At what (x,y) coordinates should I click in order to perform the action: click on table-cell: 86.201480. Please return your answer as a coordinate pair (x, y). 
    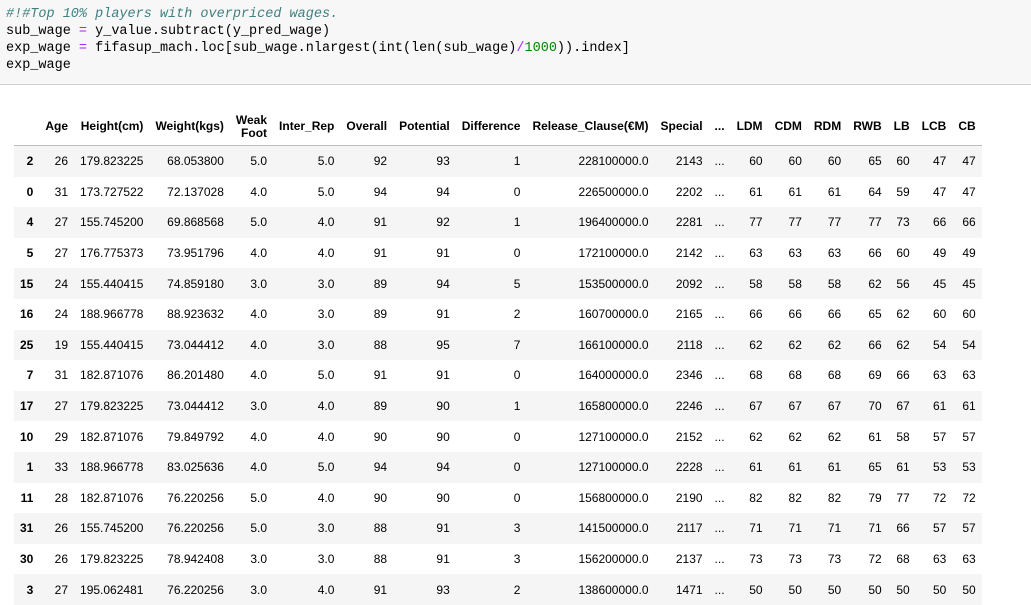
    Looking at the image, I should click on (195, 375).